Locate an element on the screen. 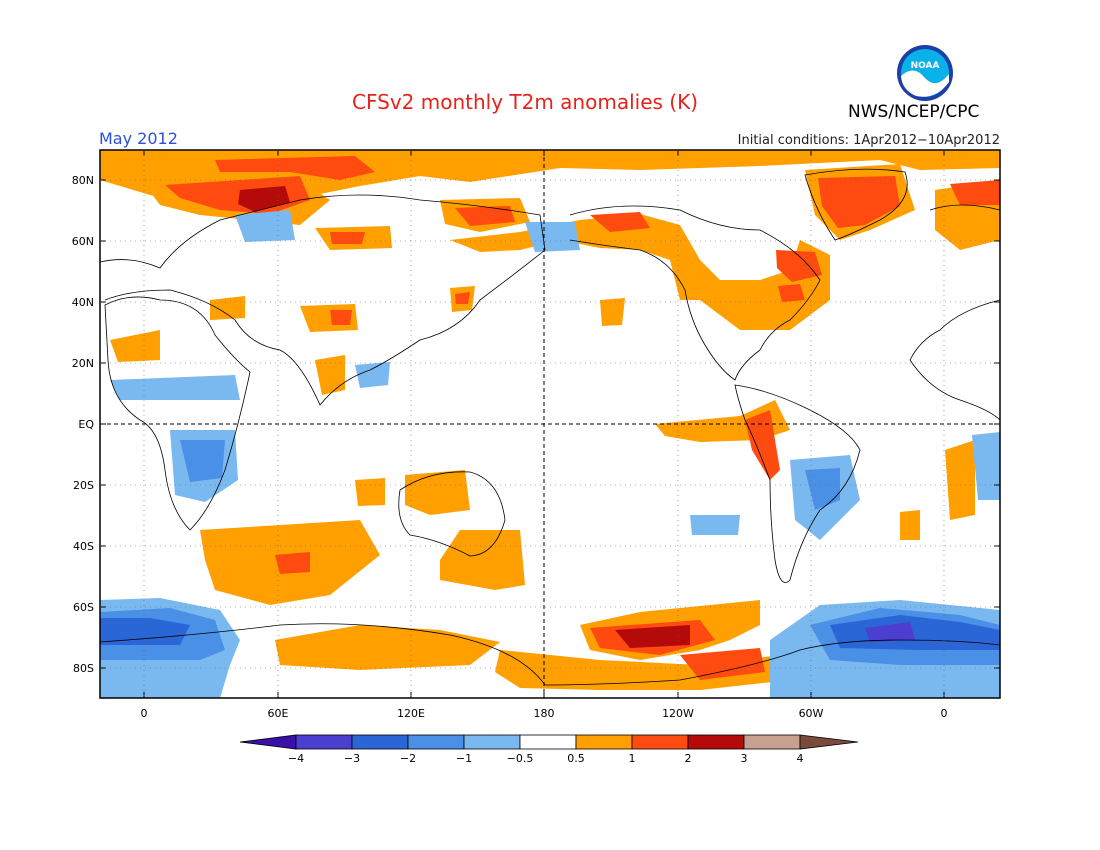 The image size is (1100, 850). hot-region-east-siberia is located at coordinates (485, 216).